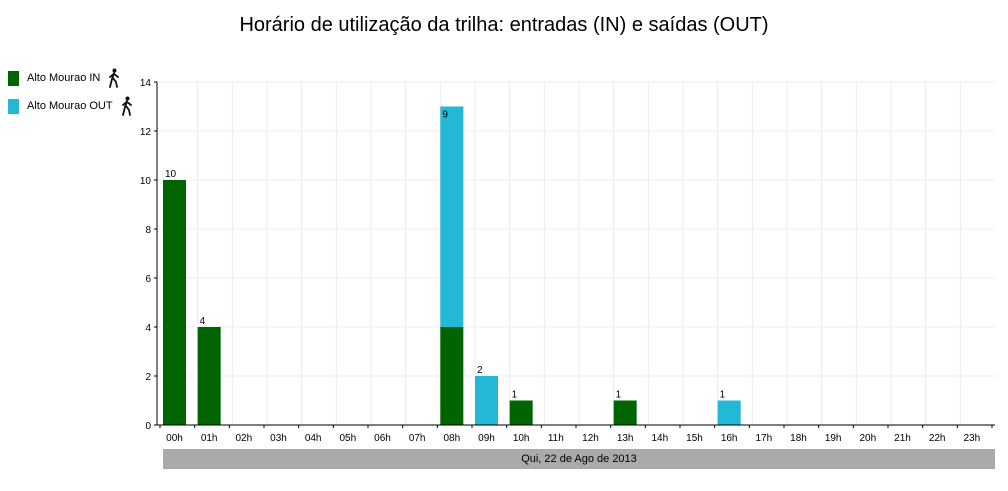 The height and width of the screenshot is (491, 1008). I want to click on y-tick-label: 12, so click(146, 132).